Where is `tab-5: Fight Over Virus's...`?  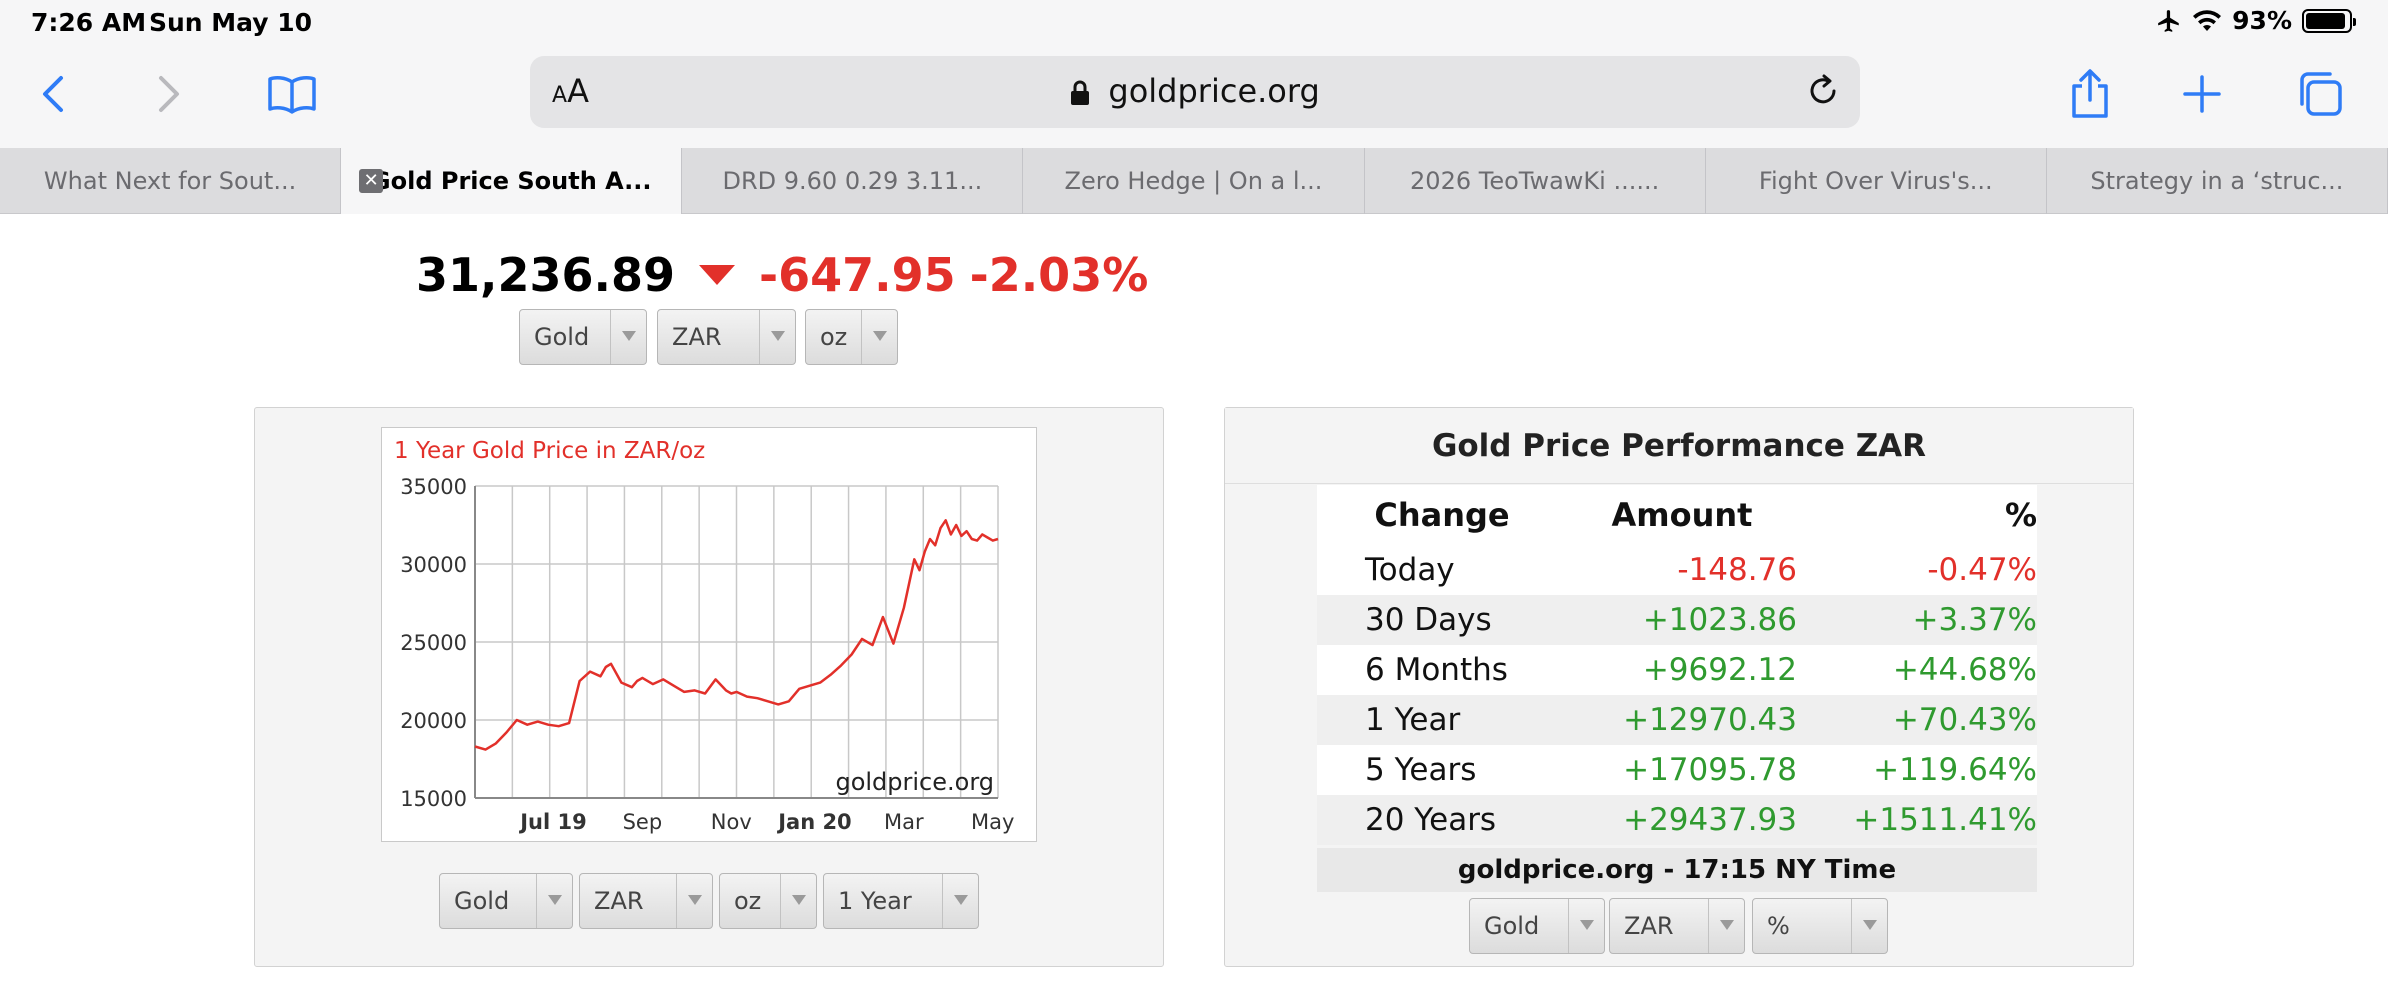
tab-5: Fight Over Virus's... is located at coordinates (1876, 181).